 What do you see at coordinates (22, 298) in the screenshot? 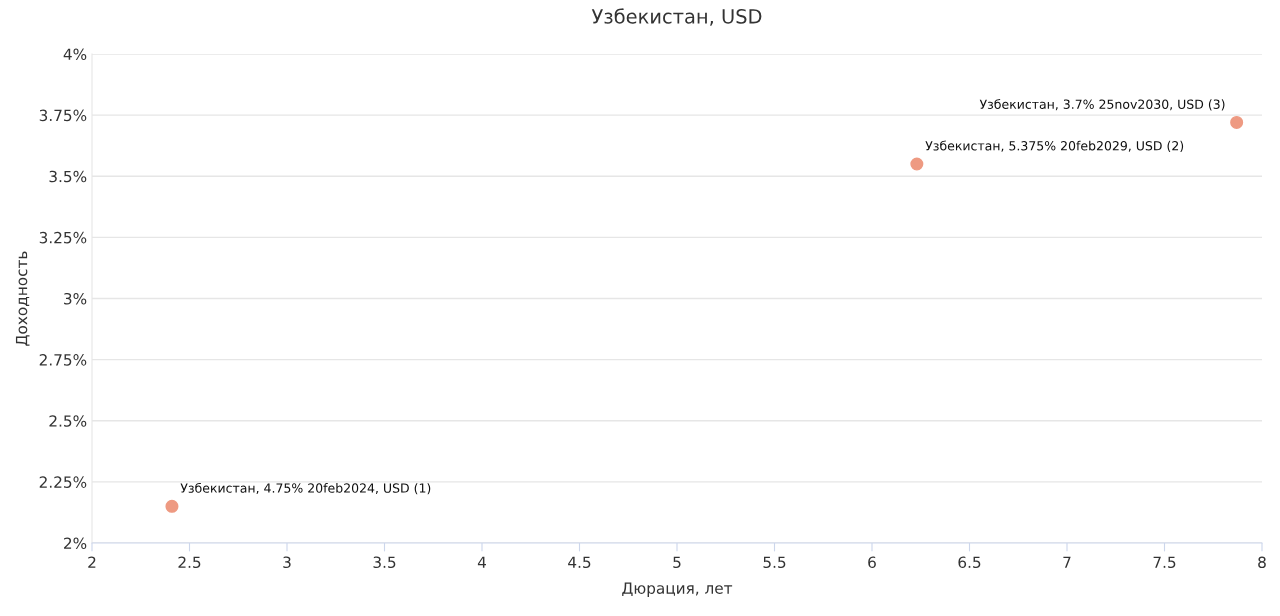
I see `y-axis-title: Доходность` at bounding box center [22, 298].